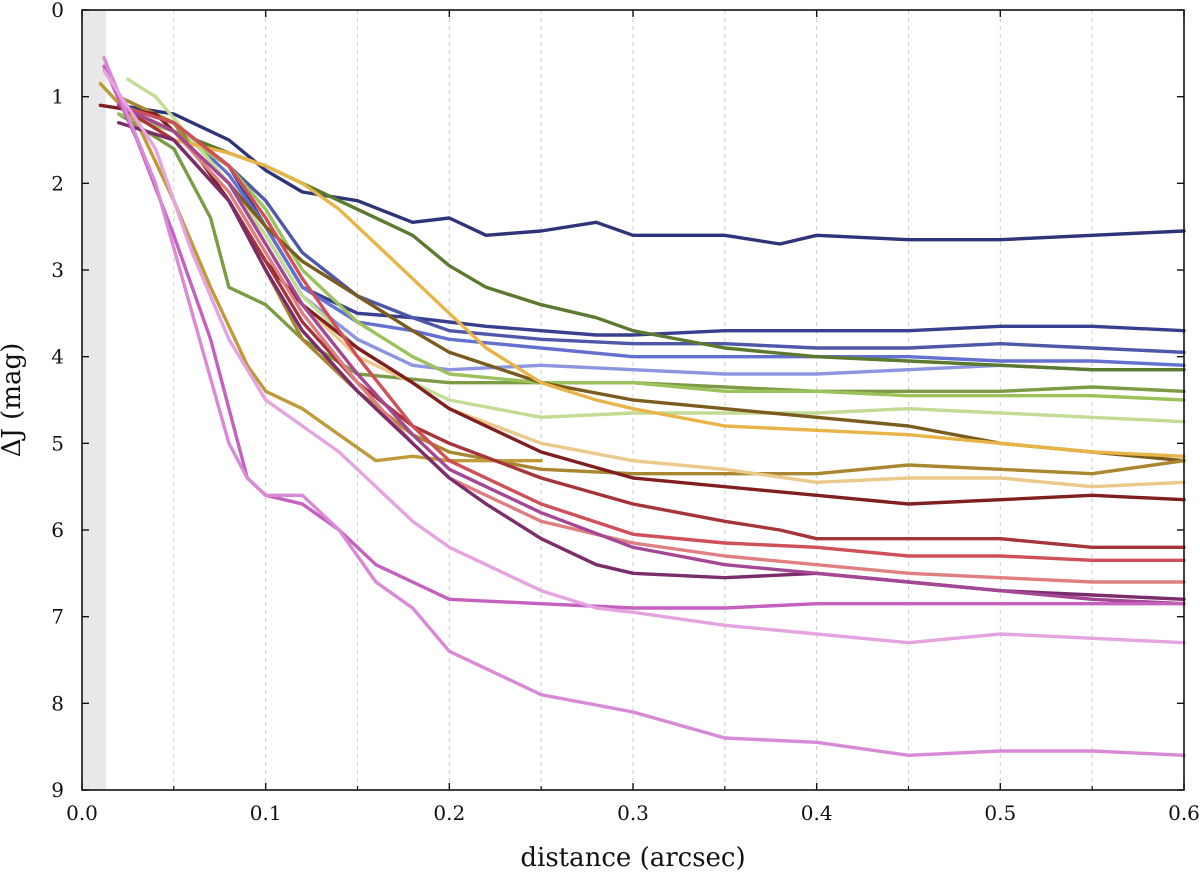  Describe the element at coordinates (266, 813) in the screenshot. I see `x-tick-label: 0.1` at that location.